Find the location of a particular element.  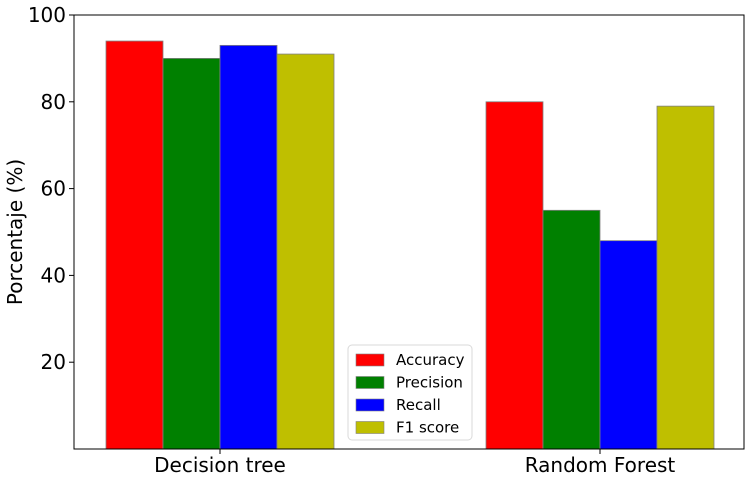

x-axis: Decision tree Random Forest is located at coordinates (414, 463).